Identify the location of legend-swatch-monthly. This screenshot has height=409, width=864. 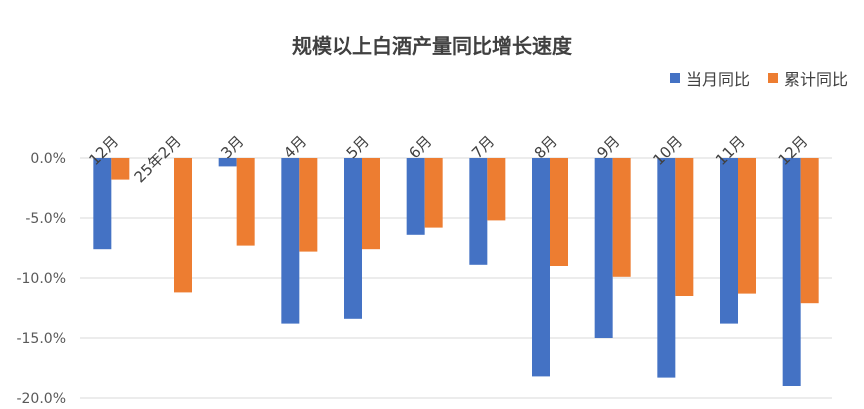
(674, 78).